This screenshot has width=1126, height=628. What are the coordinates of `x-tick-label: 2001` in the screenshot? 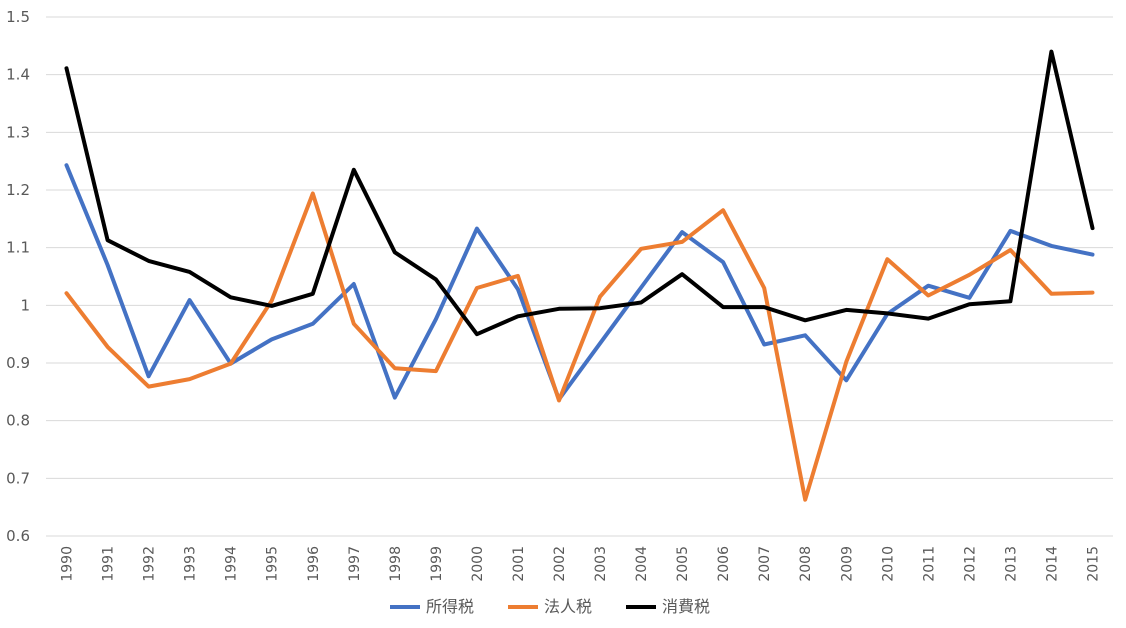 It's located at (519, 564).